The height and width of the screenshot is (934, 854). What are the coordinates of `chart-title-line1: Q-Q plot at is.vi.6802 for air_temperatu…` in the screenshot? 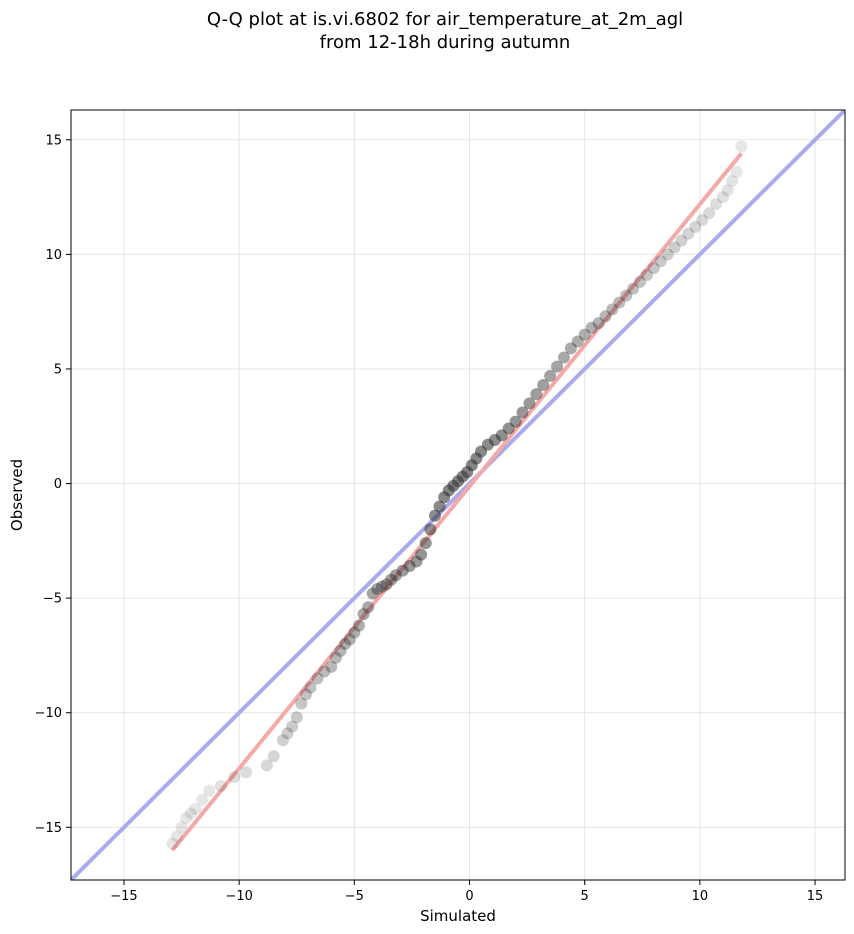 It's located at (445, 19).